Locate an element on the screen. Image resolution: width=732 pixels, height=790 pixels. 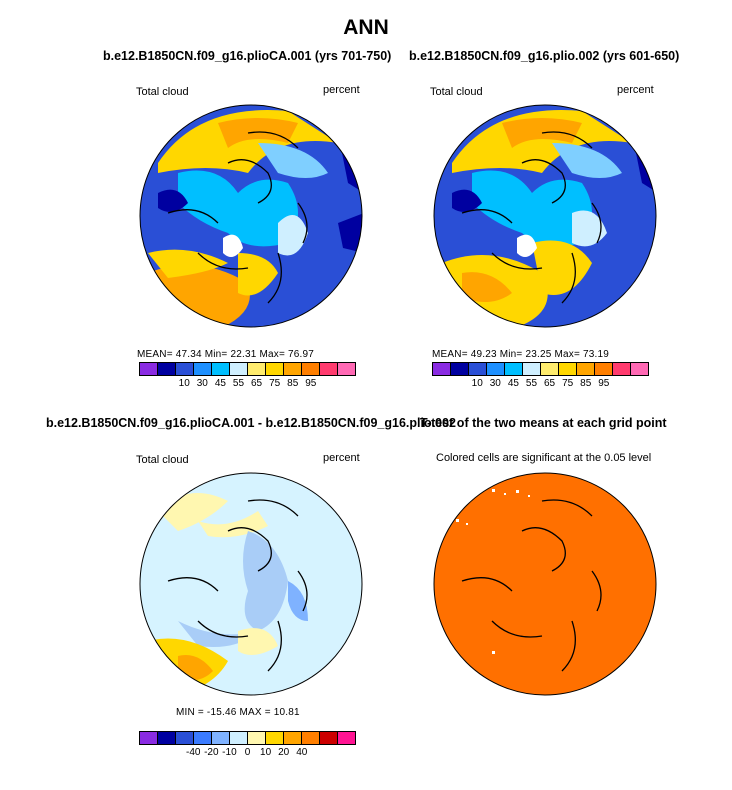
panel-3-polar-map is located at coordinates (251, 584).